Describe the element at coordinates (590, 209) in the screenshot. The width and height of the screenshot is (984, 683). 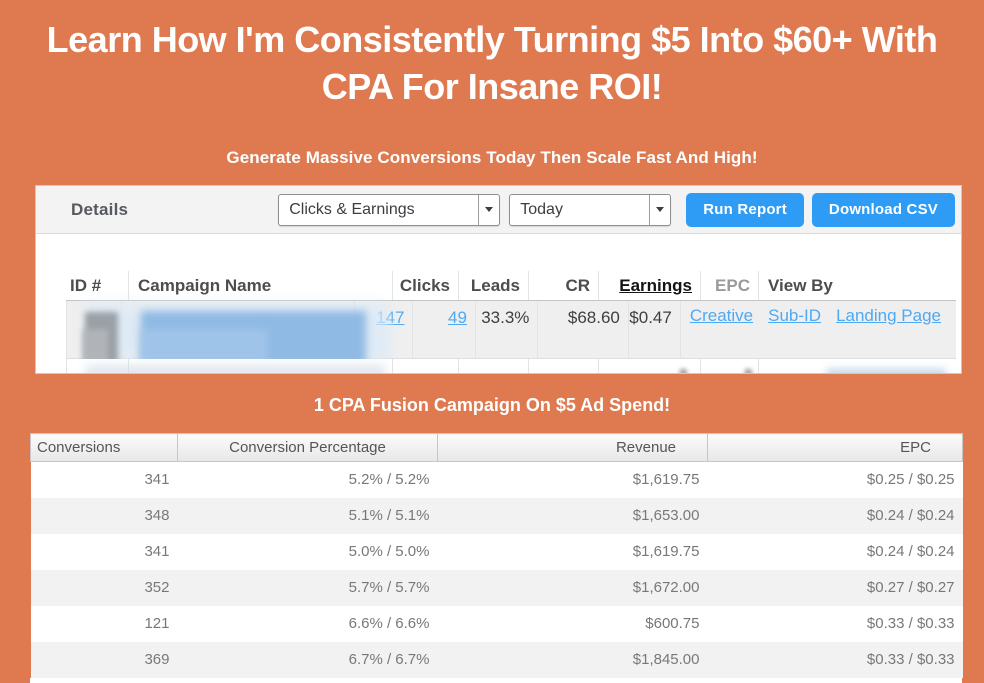
I see `date-select: Today` at that location.